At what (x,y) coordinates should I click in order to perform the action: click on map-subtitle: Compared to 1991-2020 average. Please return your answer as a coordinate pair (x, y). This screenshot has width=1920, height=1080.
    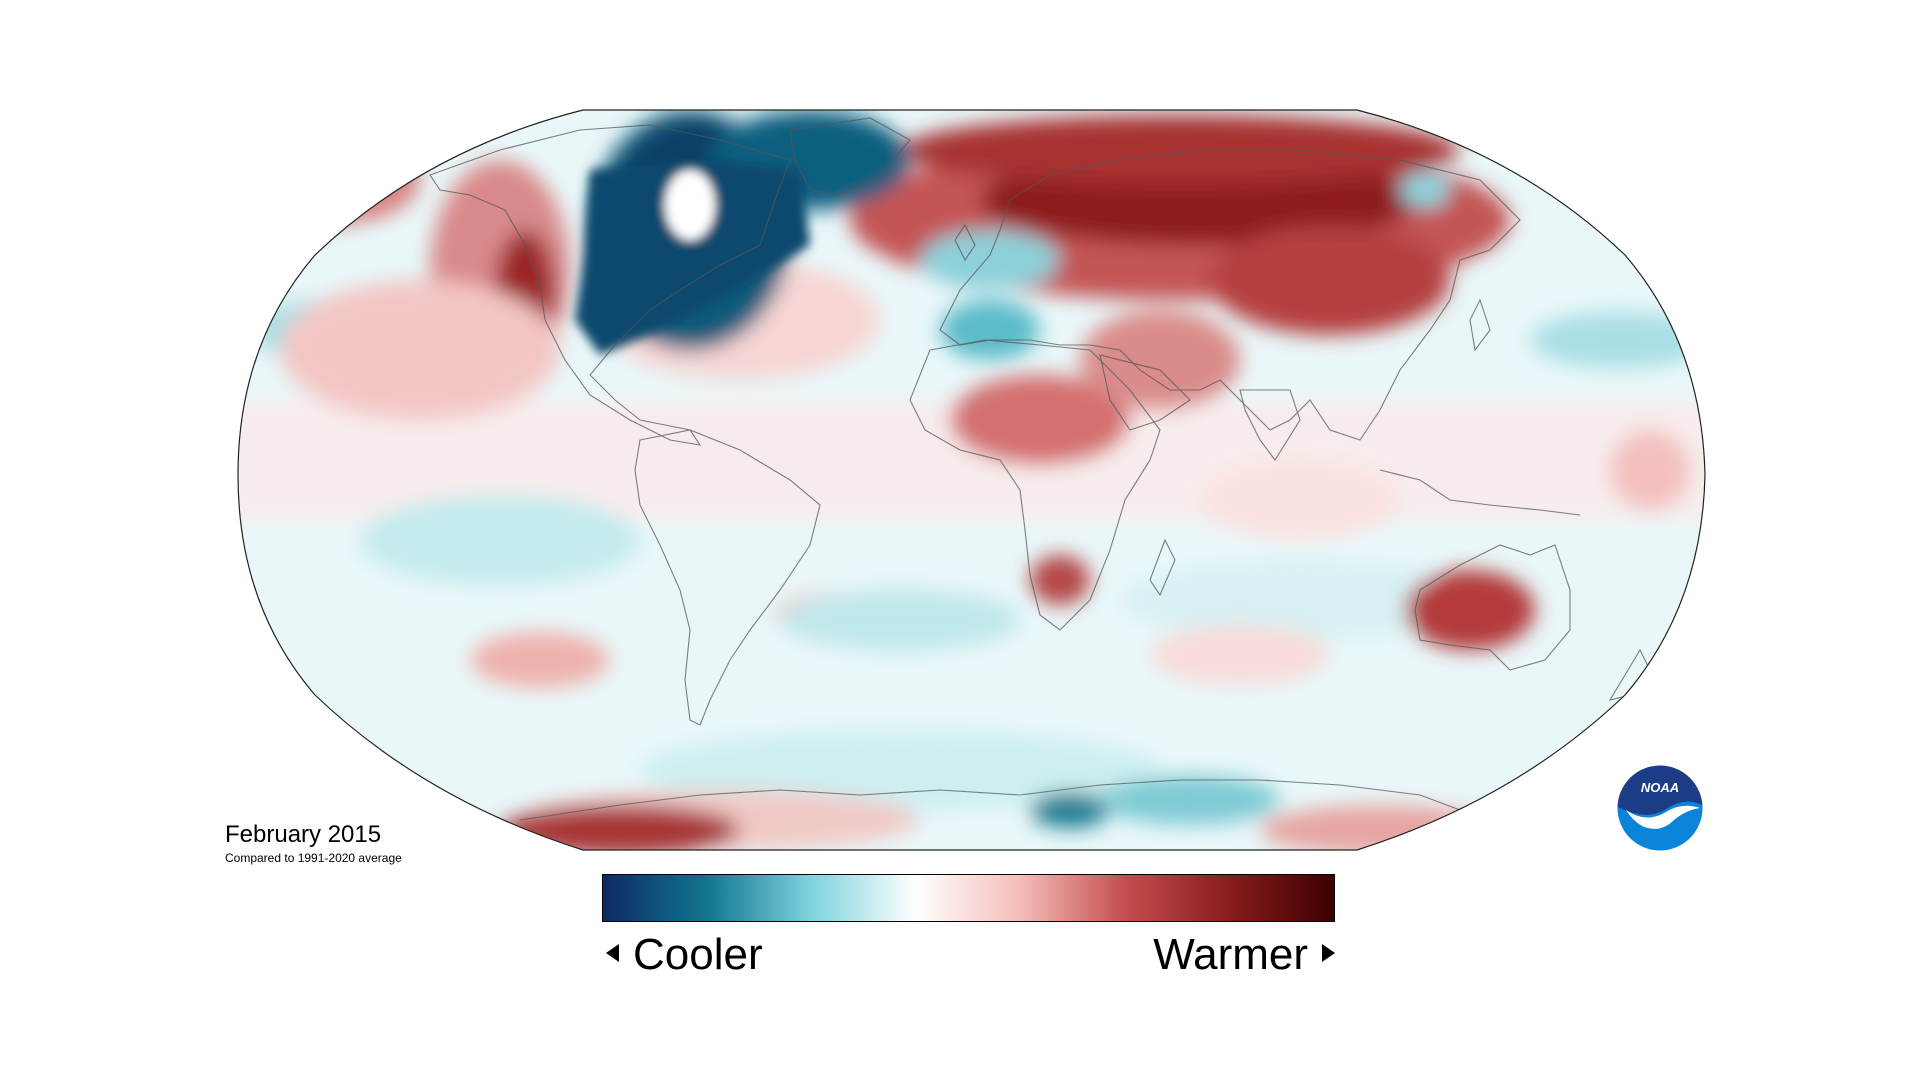
    Looking at the image, I should click on (313, 858).